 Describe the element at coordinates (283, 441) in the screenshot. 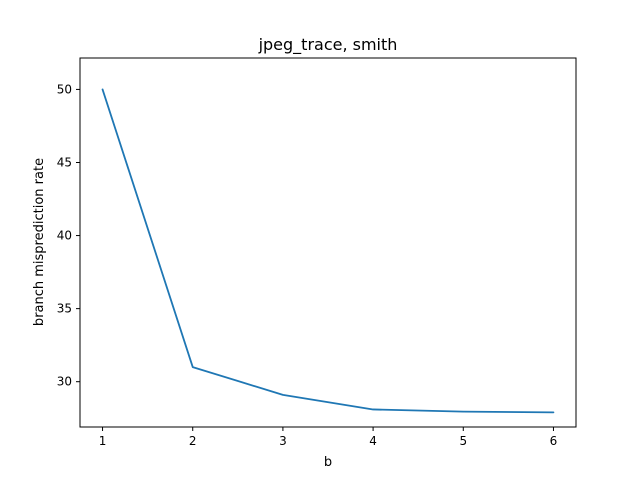

I see `x-tick-label: 3` at that location.